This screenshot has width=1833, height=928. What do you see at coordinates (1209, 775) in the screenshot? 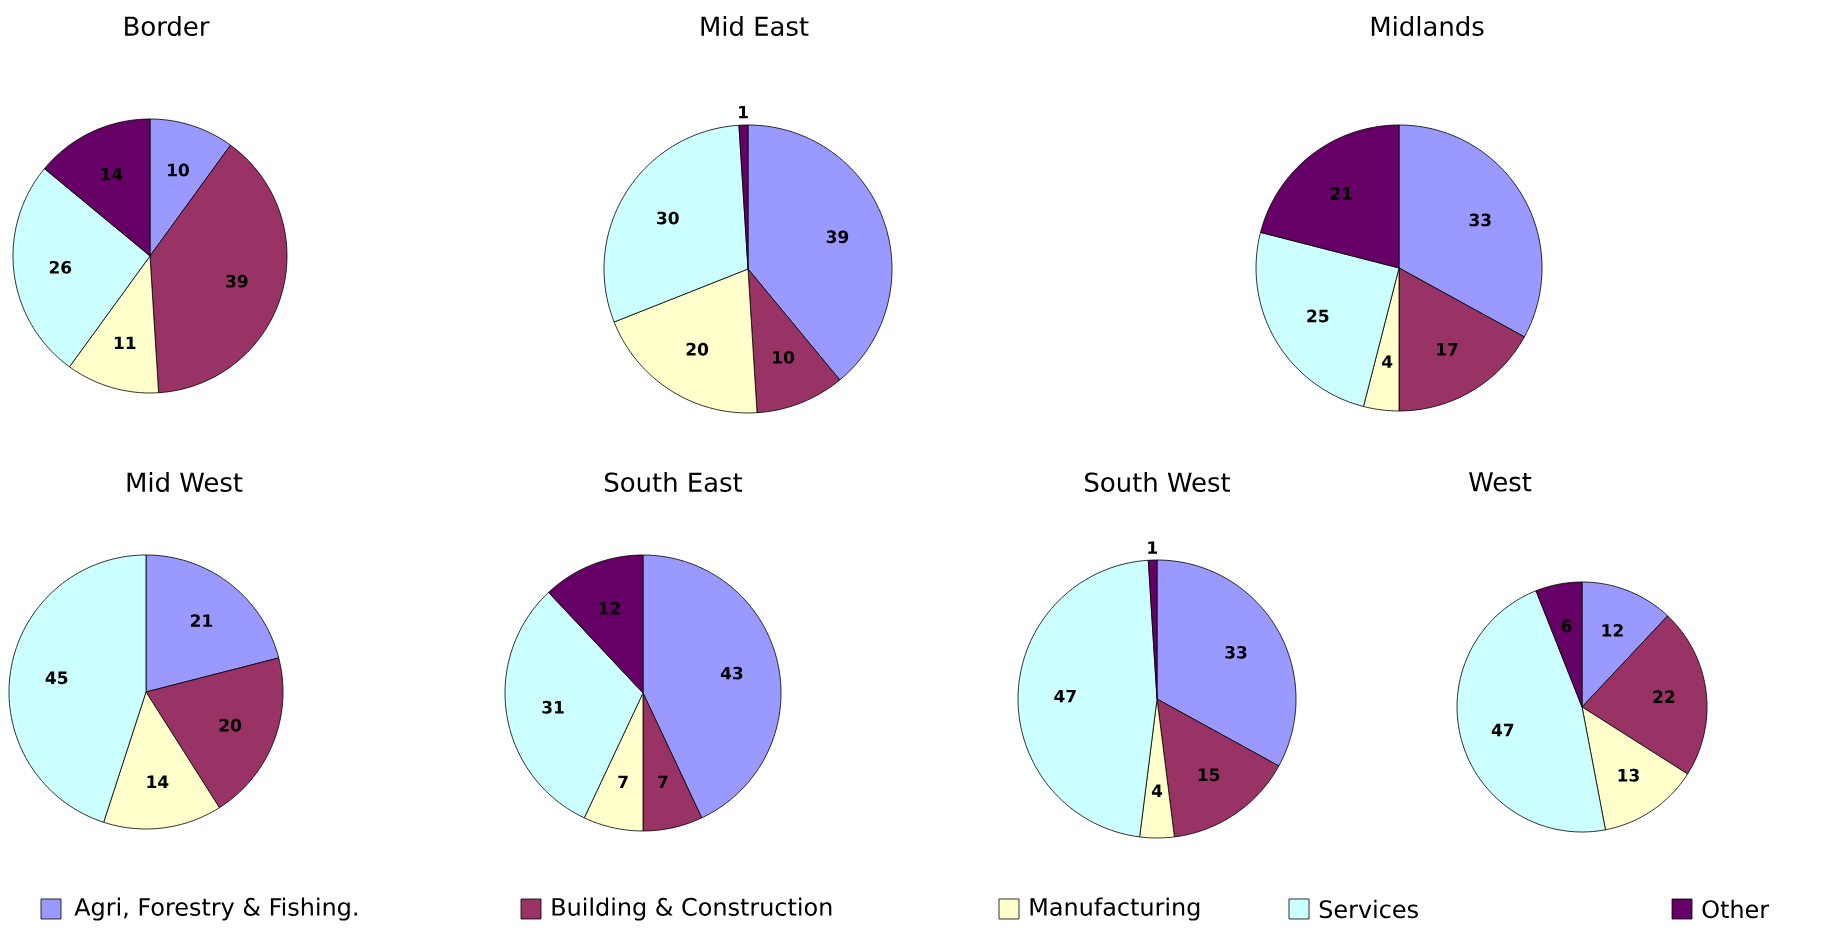
I see `data-label: 15` at bounding box center [1209, 775].